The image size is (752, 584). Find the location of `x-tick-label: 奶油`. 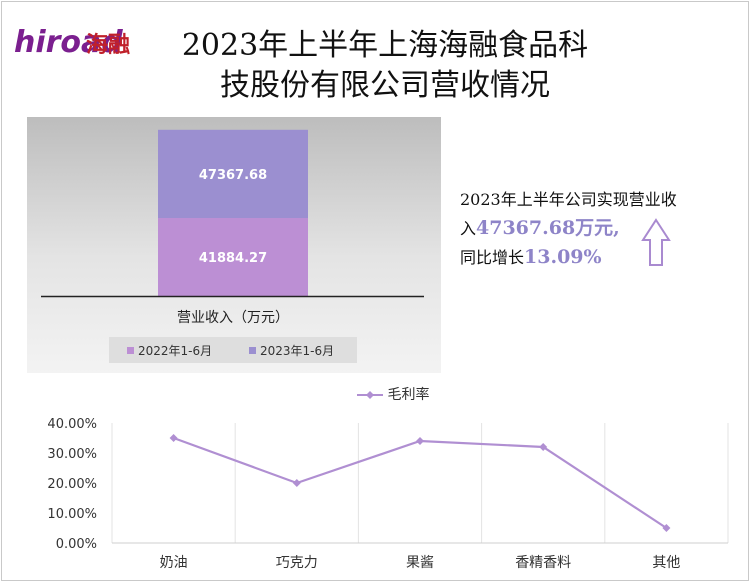

x-tick-label: 奶油 is located at coordinates (174, 563).